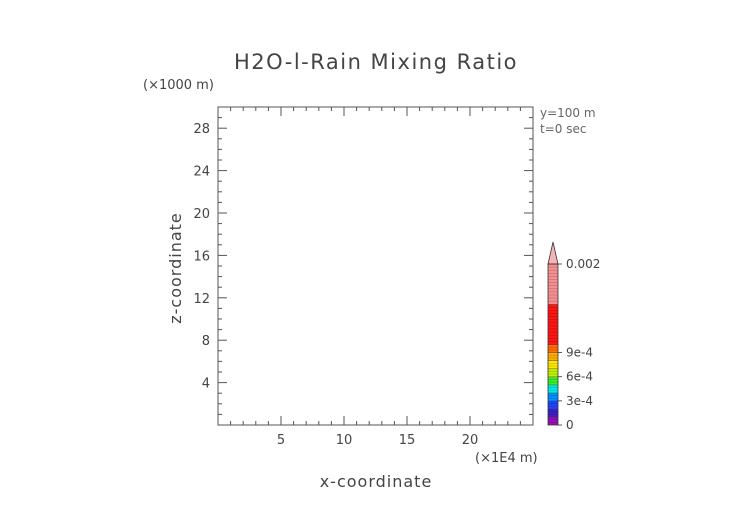 This screenshot has height=532, width=752. What do you see at coordinates (175, 268) in the screenshot?
I see `y-axis-label: z-coordinate` at bounding box center [175, 268].